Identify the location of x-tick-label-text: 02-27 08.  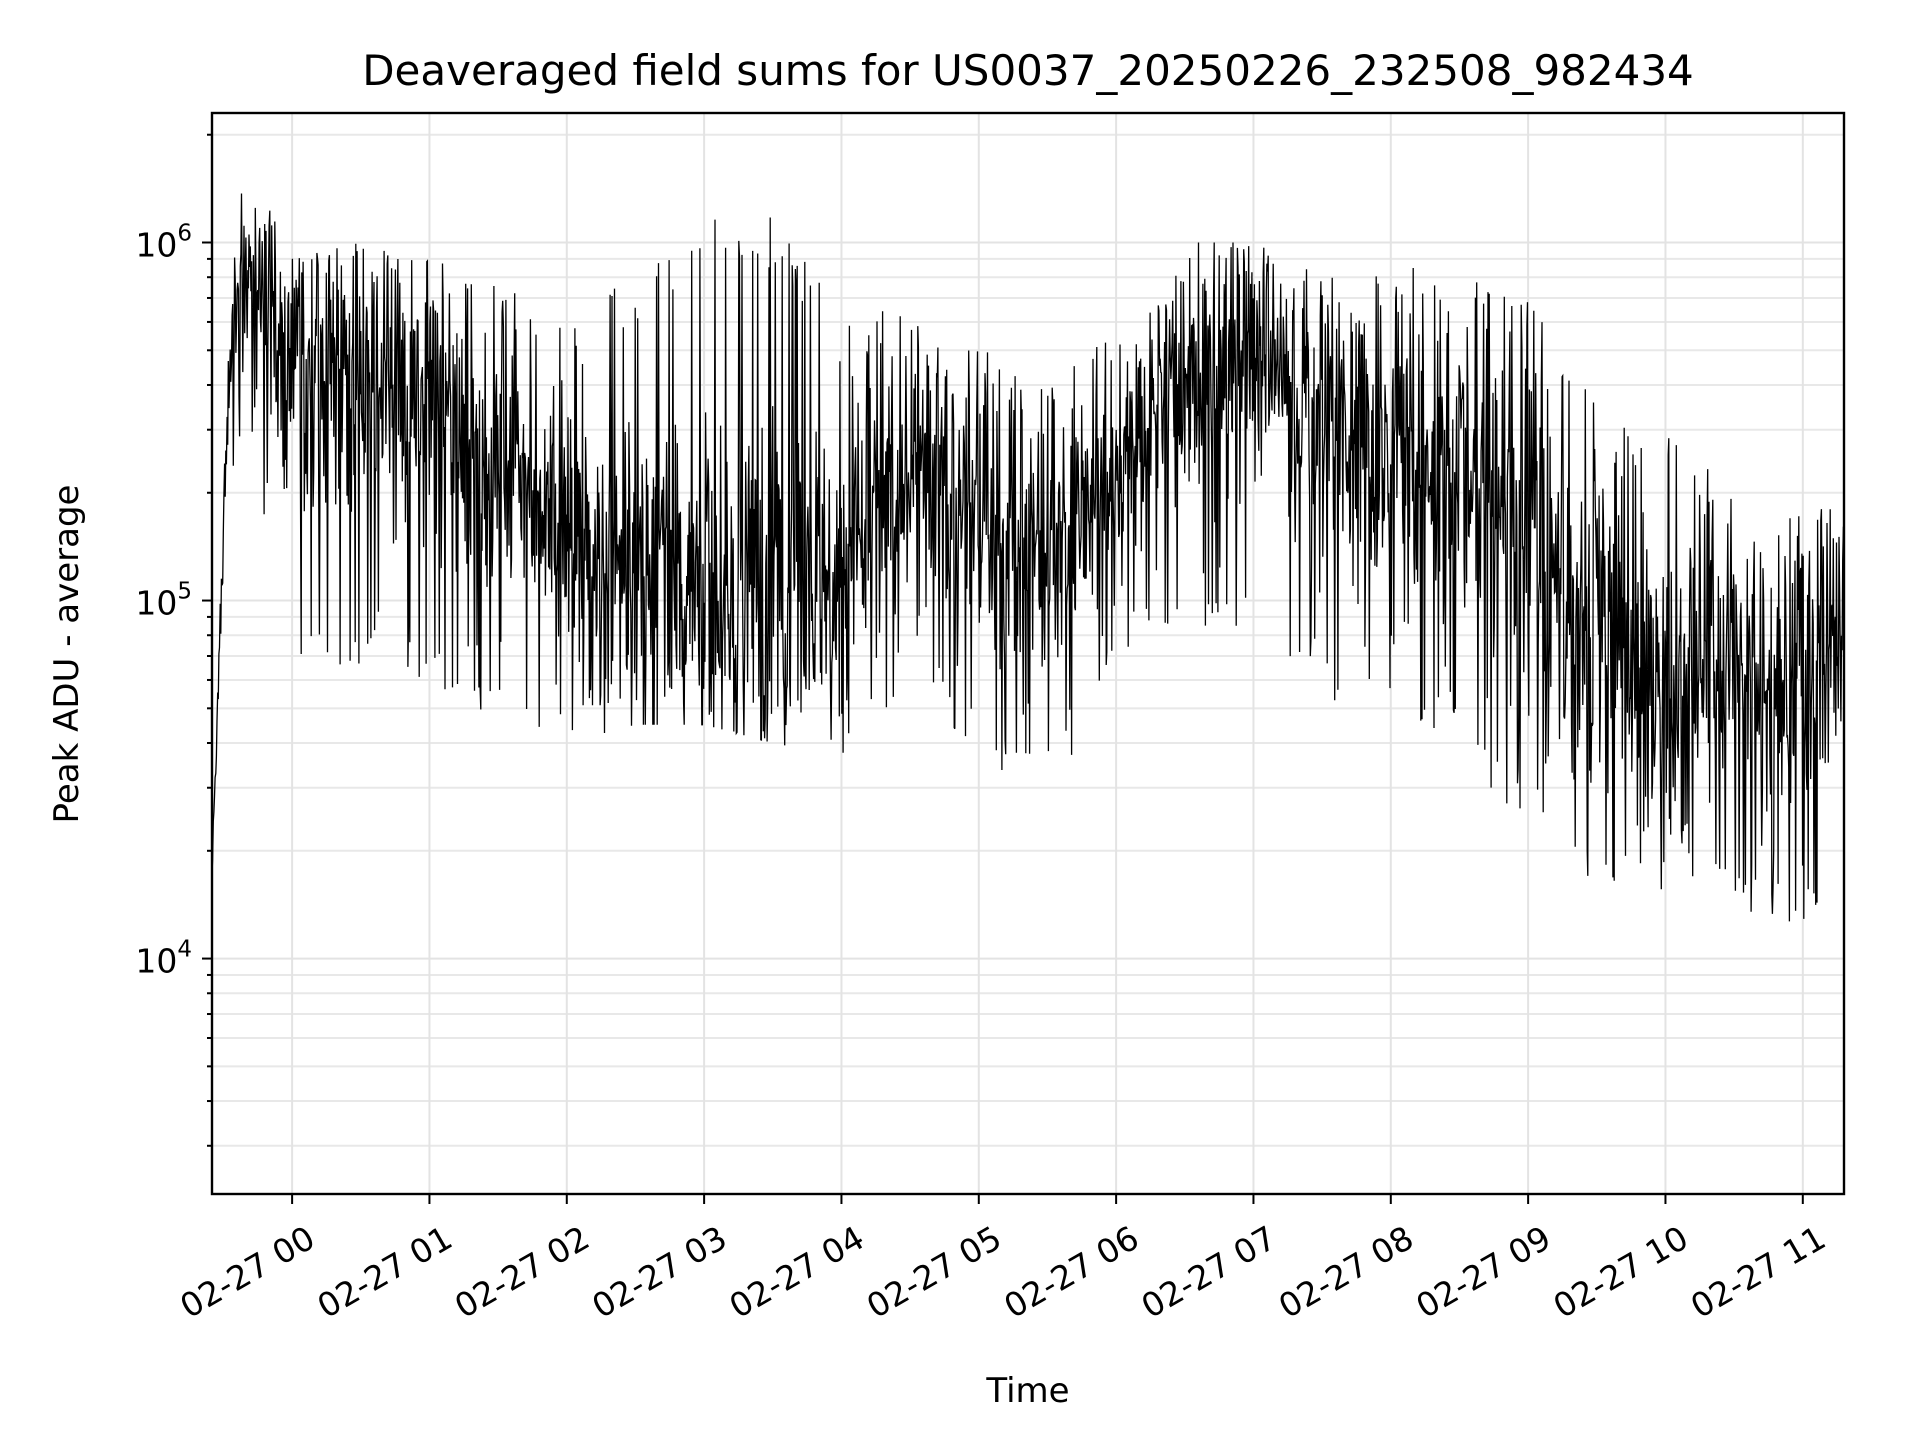
(1346, 1272).